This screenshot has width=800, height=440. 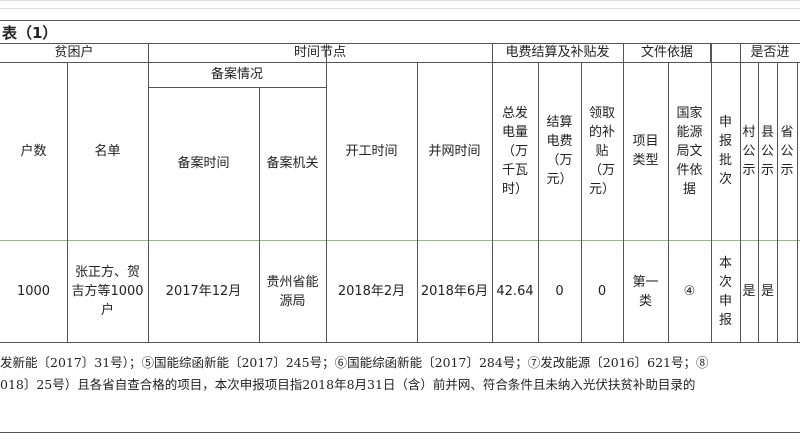 What do you see at coordinates (203, 291) in the screenshot?
I see `cell-record_time: 2017年12月` at bounding box center [203, 291].